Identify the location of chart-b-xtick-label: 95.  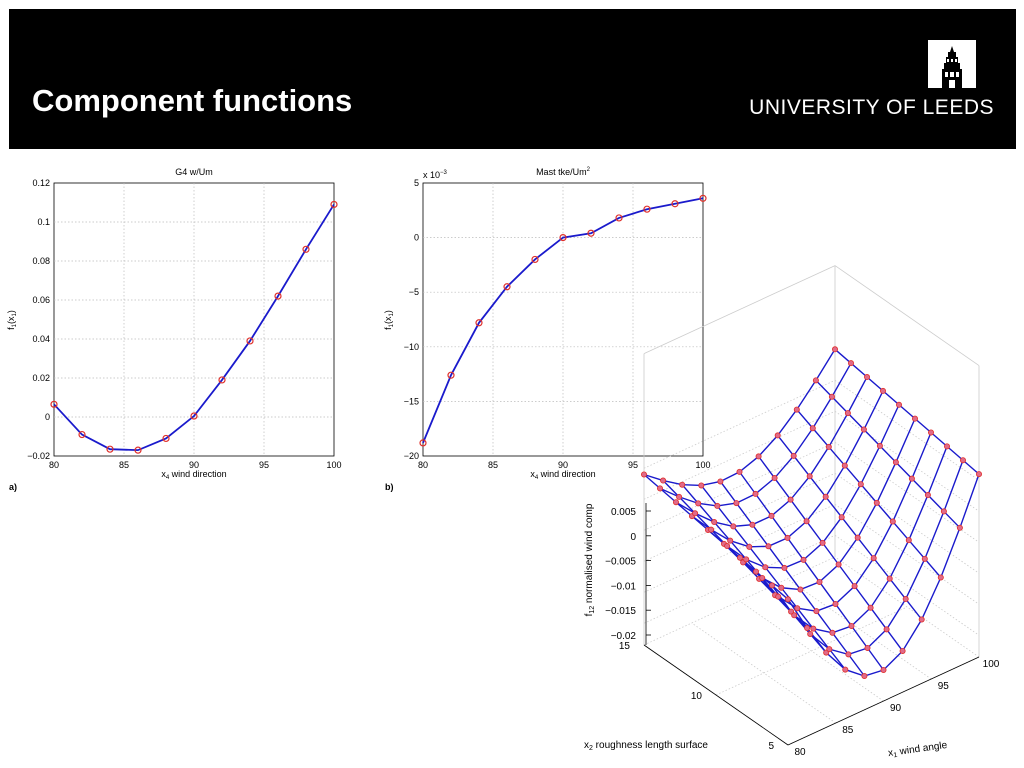
(633, 465).